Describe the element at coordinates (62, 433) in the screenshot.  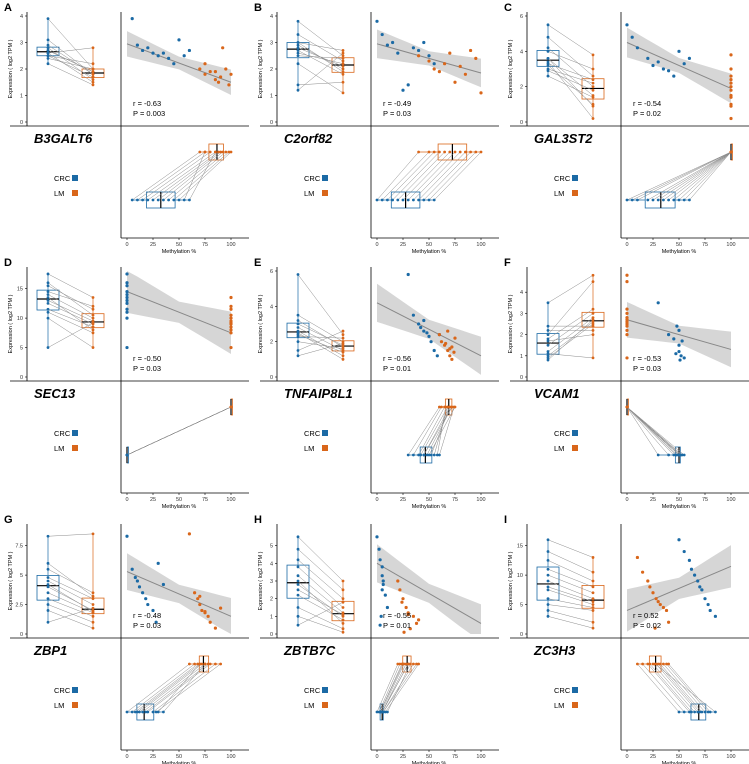
I see `legend-label-crc: CRC` at that location.